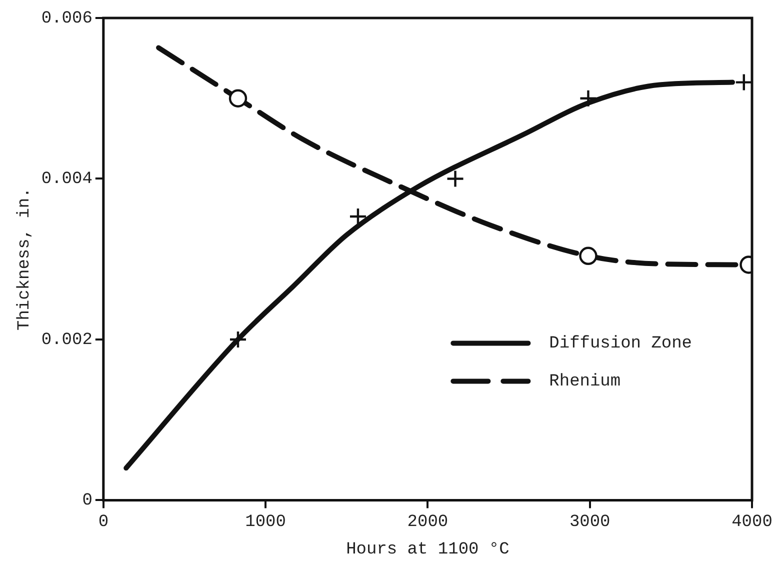  What do you see at coordinates (585, 382) in the screenshot?
I see `legend-label: Rhenium` at bounding box center [585, 382].